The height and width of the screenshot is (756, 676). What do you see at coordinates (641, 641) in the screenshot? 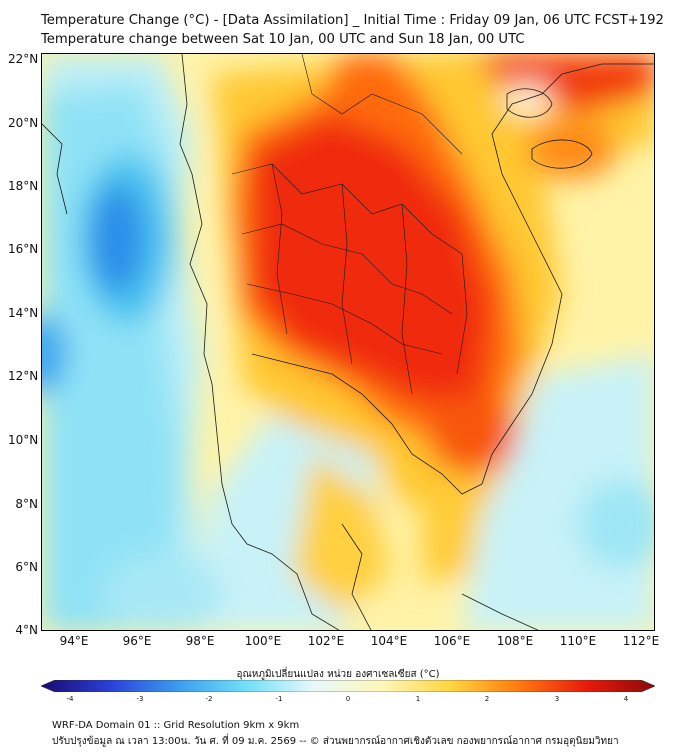
I see `lon-label: 112°E` at bounding box center [641, 641].